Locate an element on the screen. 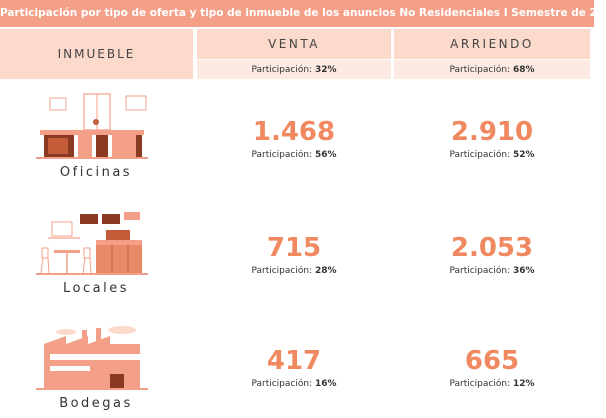  share-value: 12% is located at coordinates (523, 384).